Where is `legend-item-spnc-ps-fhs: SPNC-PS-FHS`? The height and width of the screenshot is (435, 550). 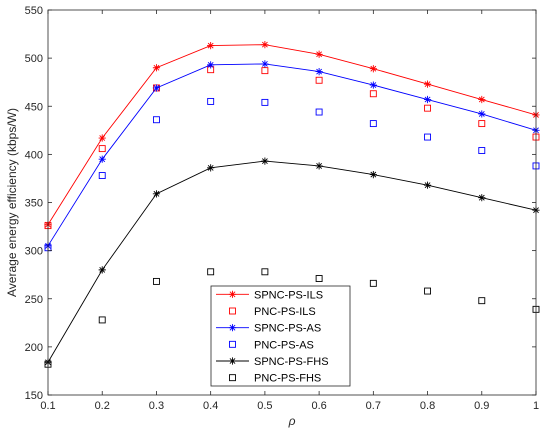 legend-item-spnc-ps-fhs: SPNC-PS-FHS is located at coordinates (272, 362).